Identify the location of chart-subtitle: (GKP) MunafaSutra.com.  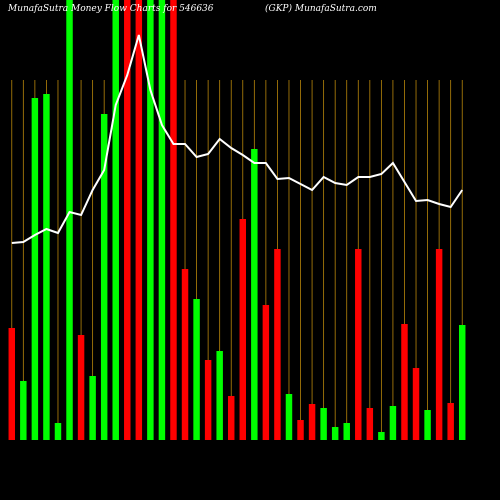
(321, 8).